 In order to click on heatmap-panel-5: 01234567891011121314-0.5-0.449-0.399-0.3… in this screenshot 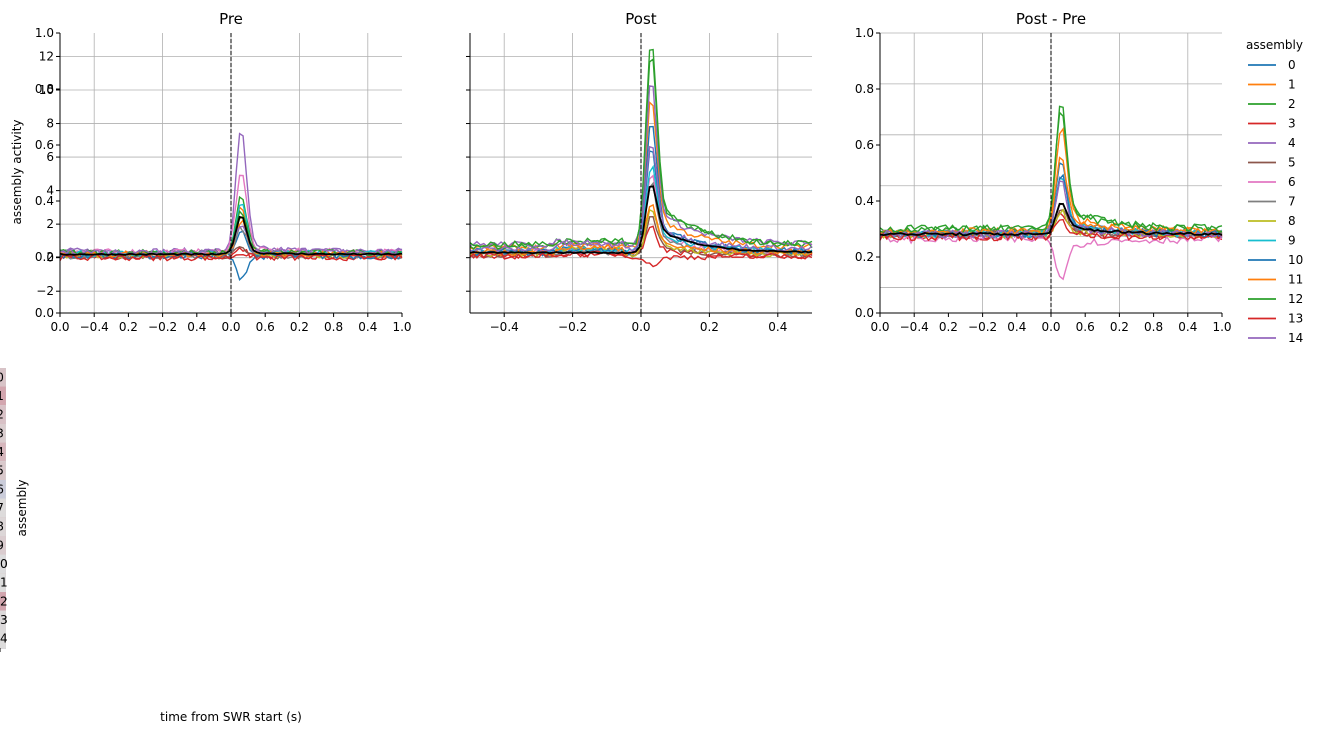, I will do `click(4, 510)`.